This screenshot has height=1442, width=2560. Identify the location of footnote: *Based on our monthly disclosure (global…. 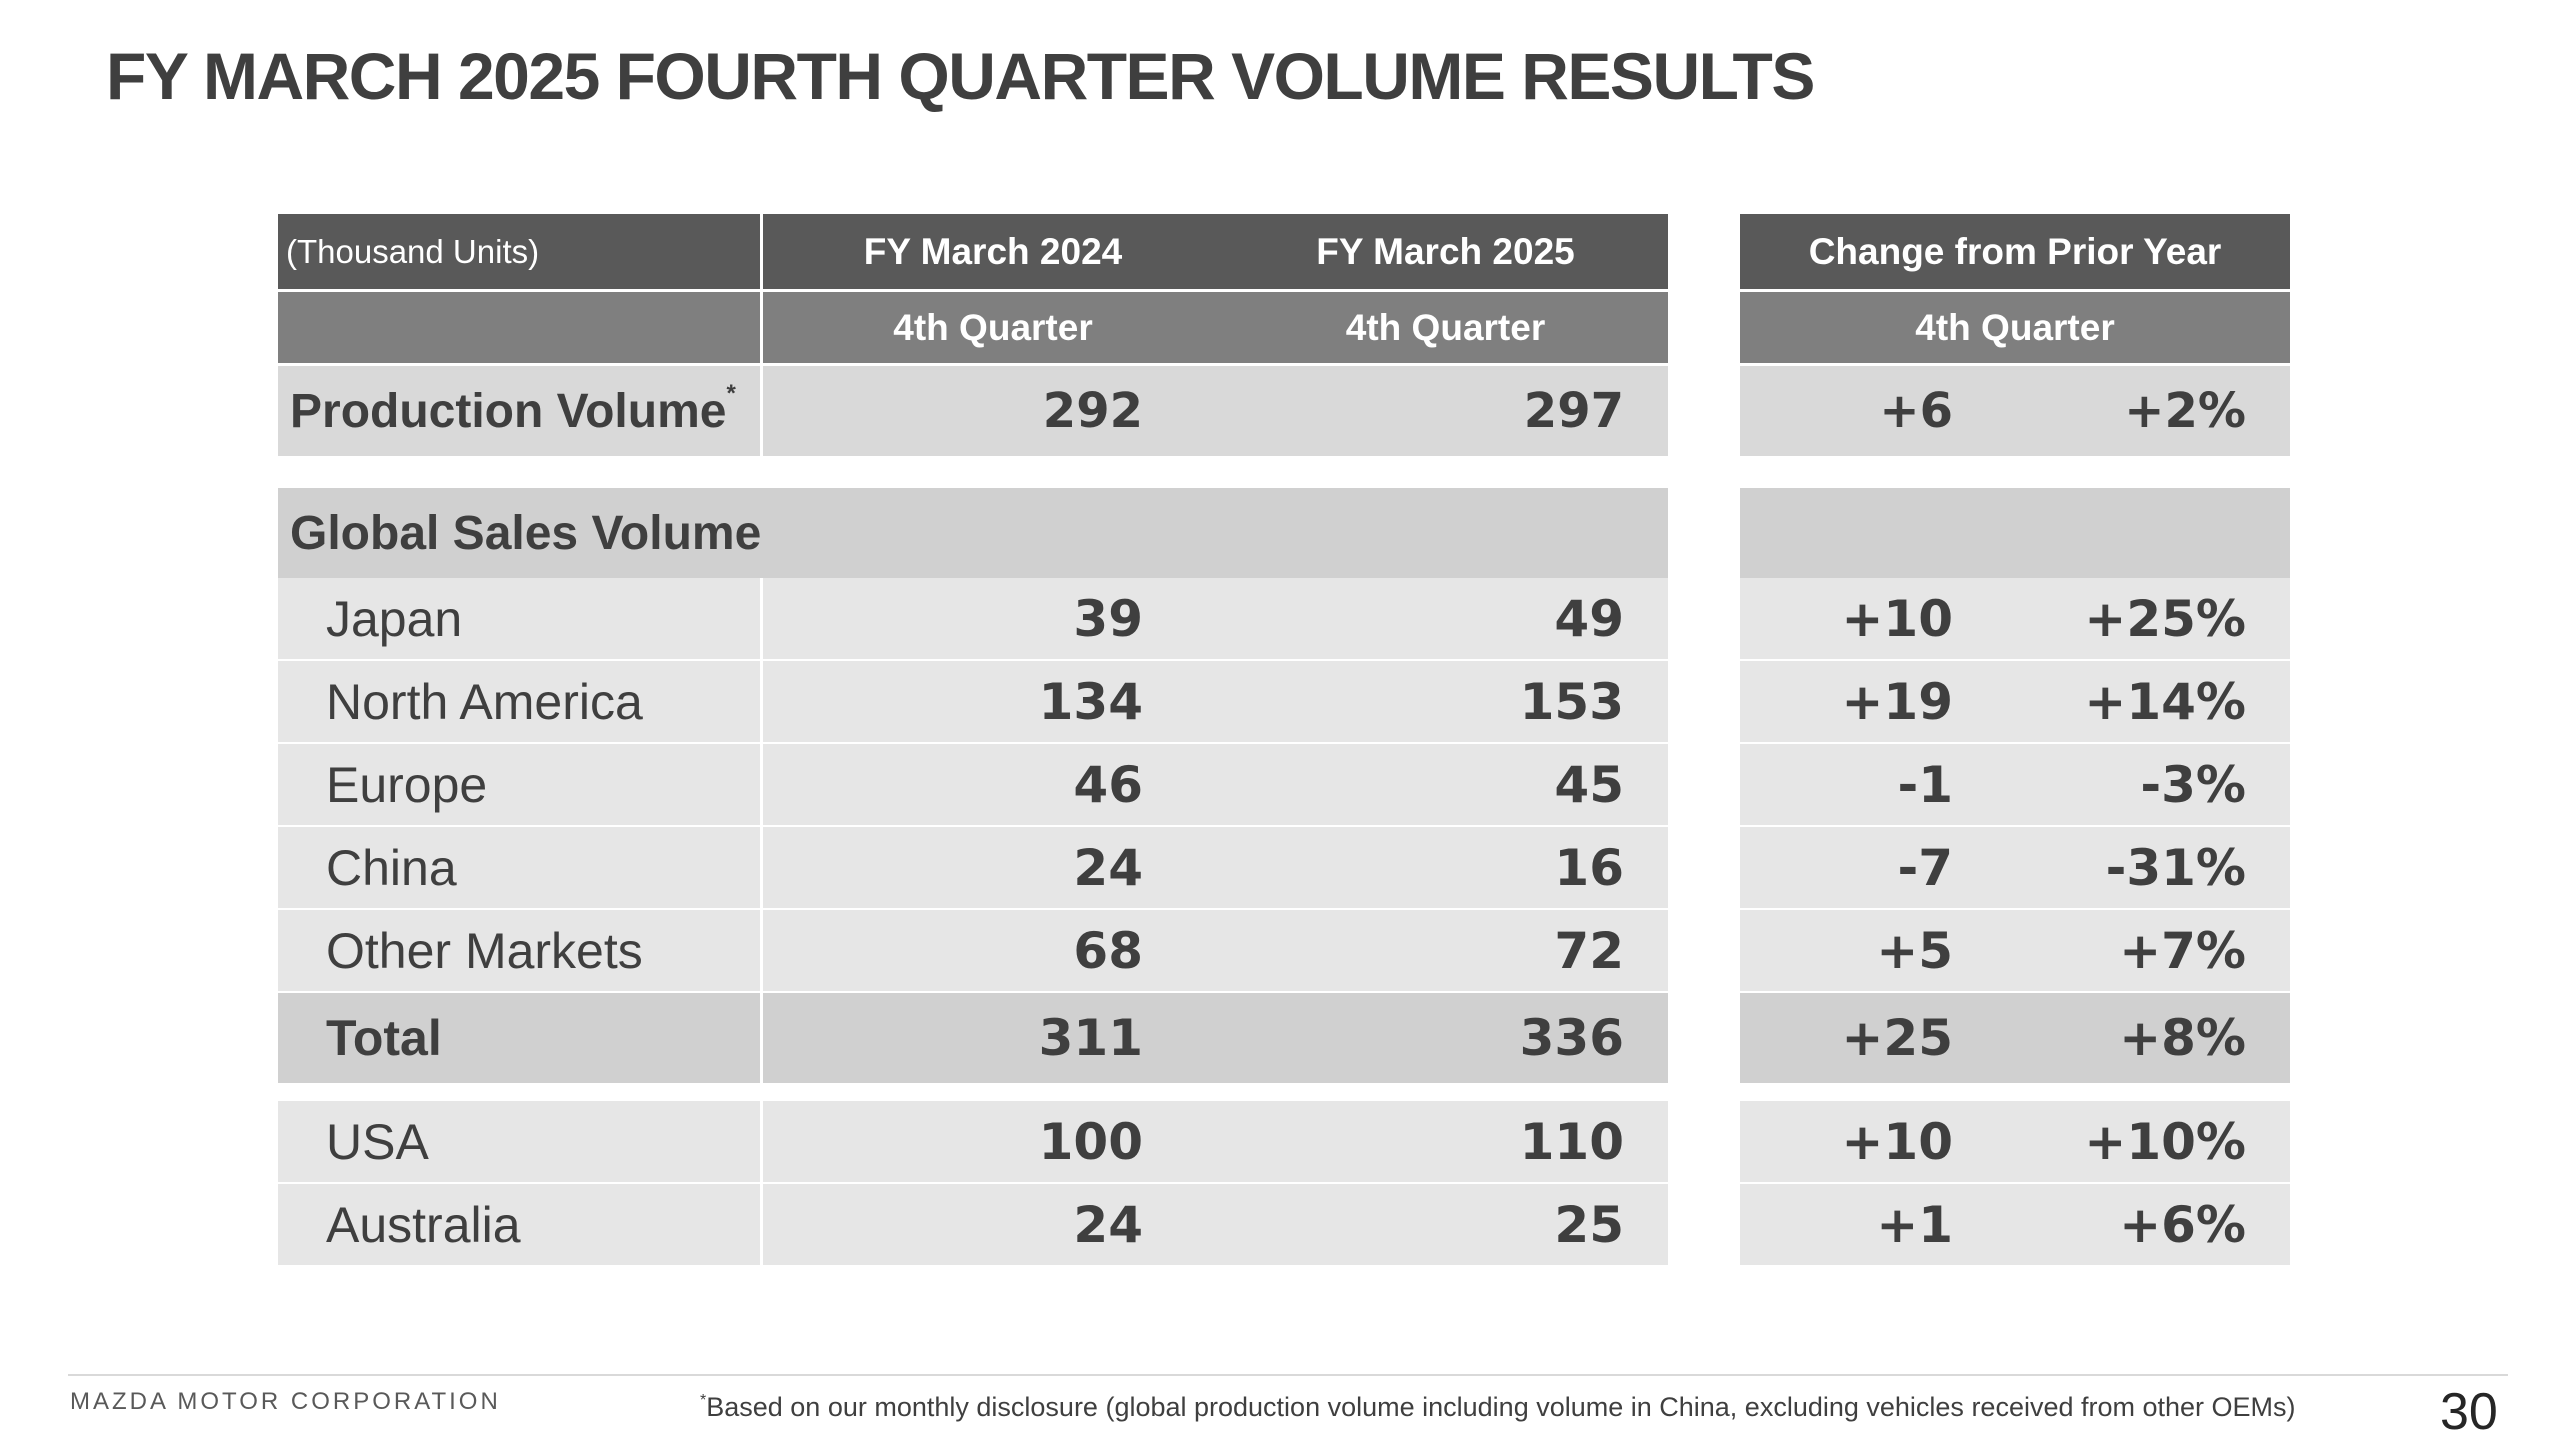
(1498, 1407).